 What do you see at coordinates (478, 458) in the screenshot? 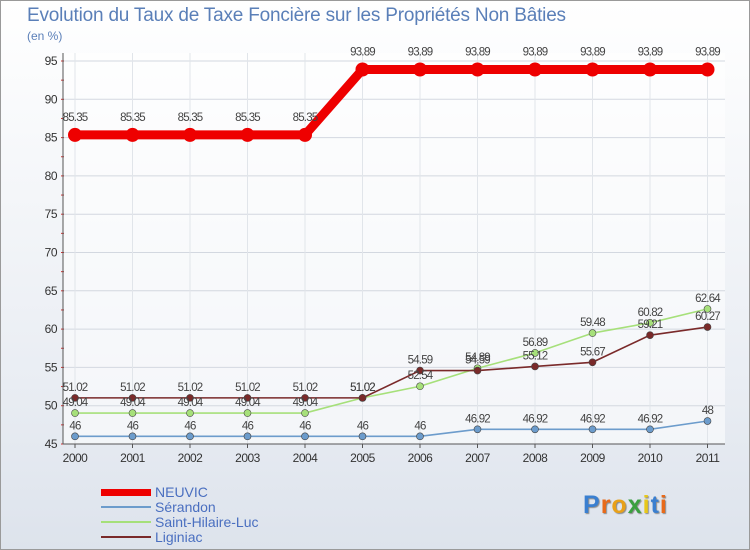
I see `x-tick-label: 2007` at bounding box center [478, 458].